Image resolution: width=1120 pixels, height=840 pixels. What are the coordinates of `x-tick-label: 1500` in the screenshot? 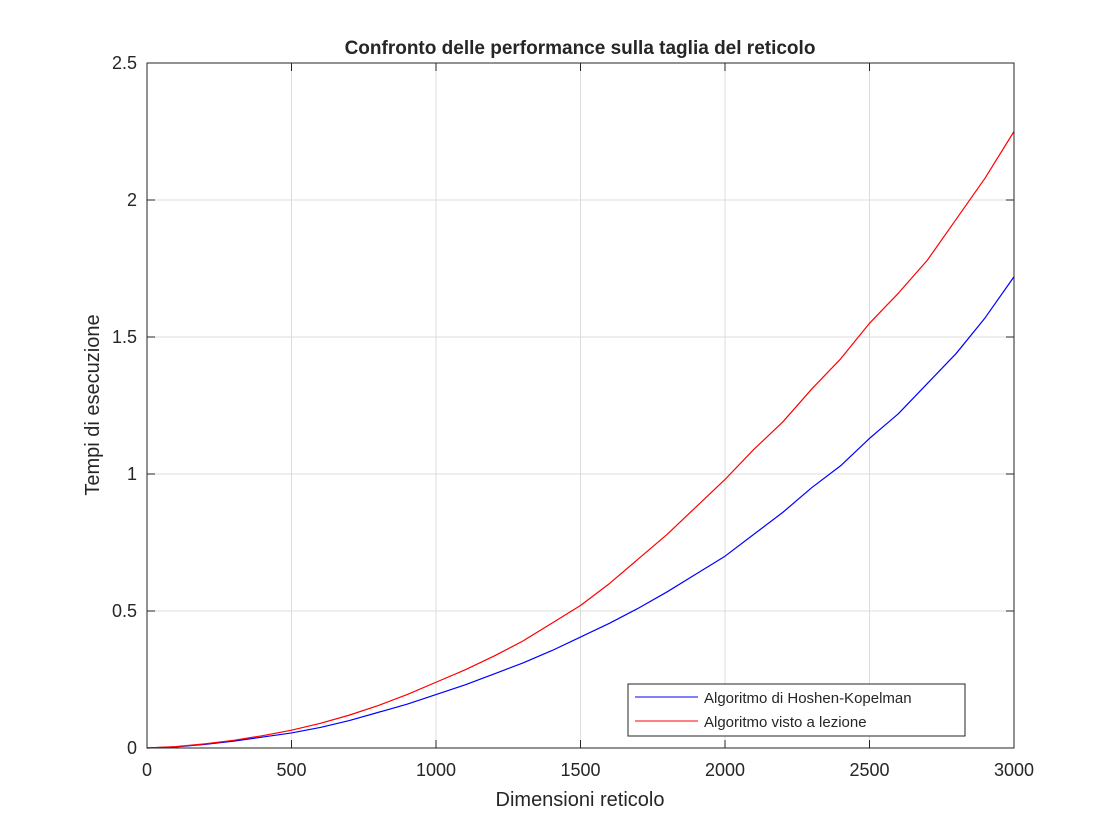 It's located at (580, 770).